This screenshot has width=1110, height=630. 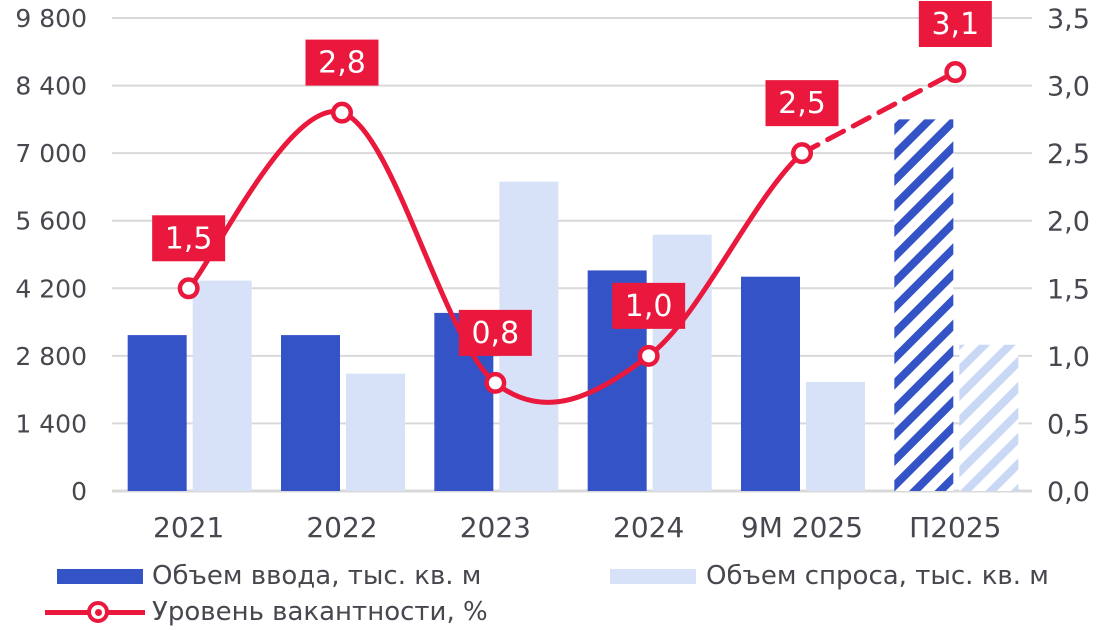 What do you see at coordinates (989, 417) in the screenshot?
I see `bar-demand-volume-П2025` at bounding box center [989, 417].